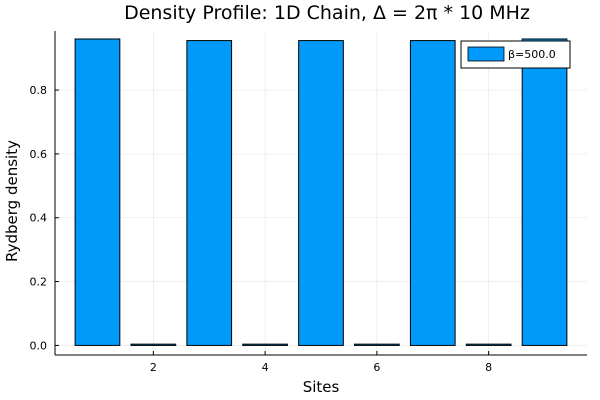 This screenshot has width=600, height=400. What do you see at coordinates (39, 90) in the screenshot?
I see `y-tick-label-4: 0.8` at bounding box center [39, 90].